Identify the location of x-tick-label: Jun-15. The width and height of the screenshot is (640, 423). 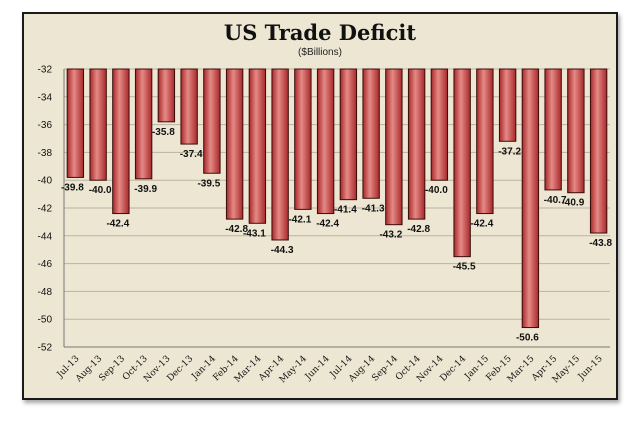
(590, 368).